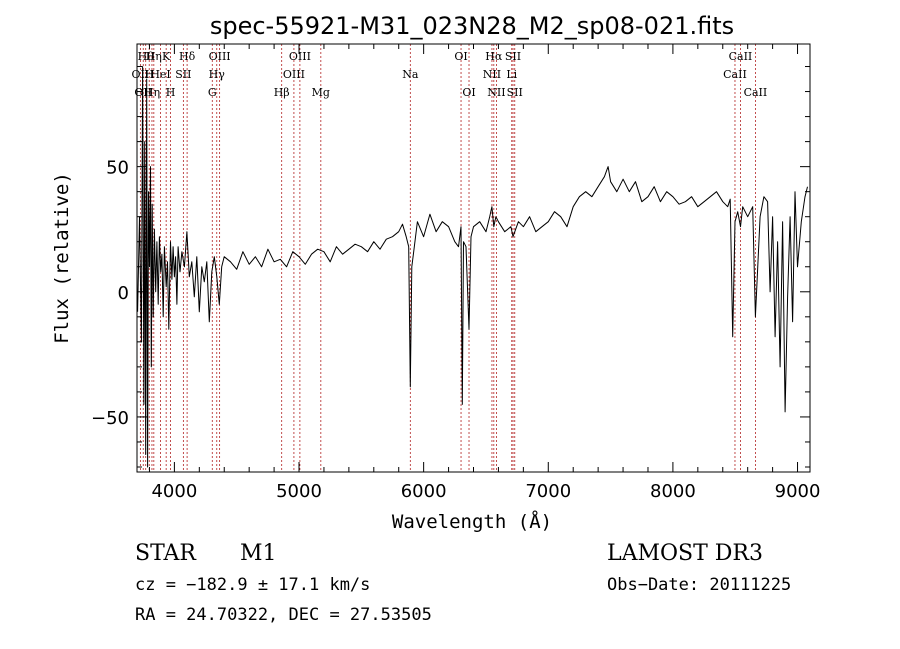 This screenshot has width=900, height=649. What do you see at coordinates (756, 92) in the screenshot?
I see `line-label-29: CaII` at bounding box center [756, 92].